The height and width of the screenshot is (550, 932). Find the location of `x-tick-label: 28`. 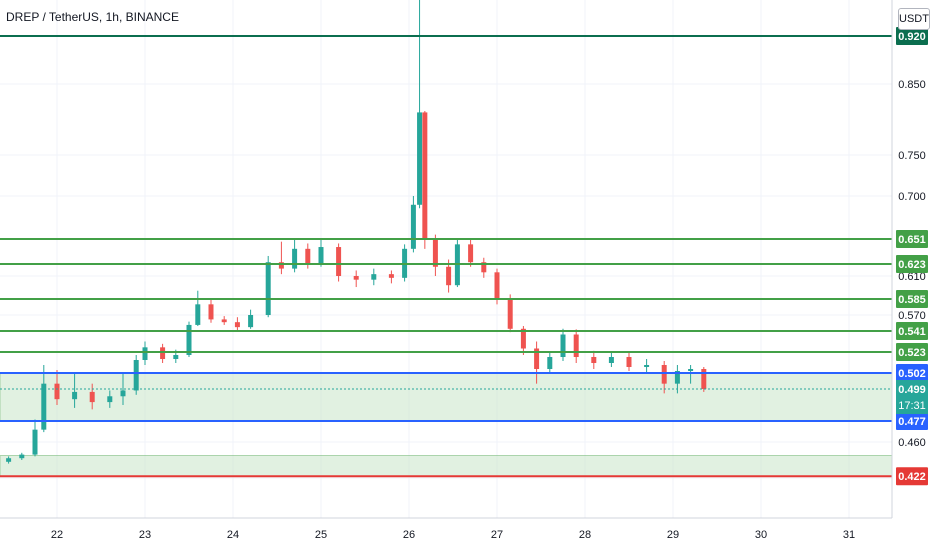

x-tick-label: 28 is located at coordinates (585, 535).